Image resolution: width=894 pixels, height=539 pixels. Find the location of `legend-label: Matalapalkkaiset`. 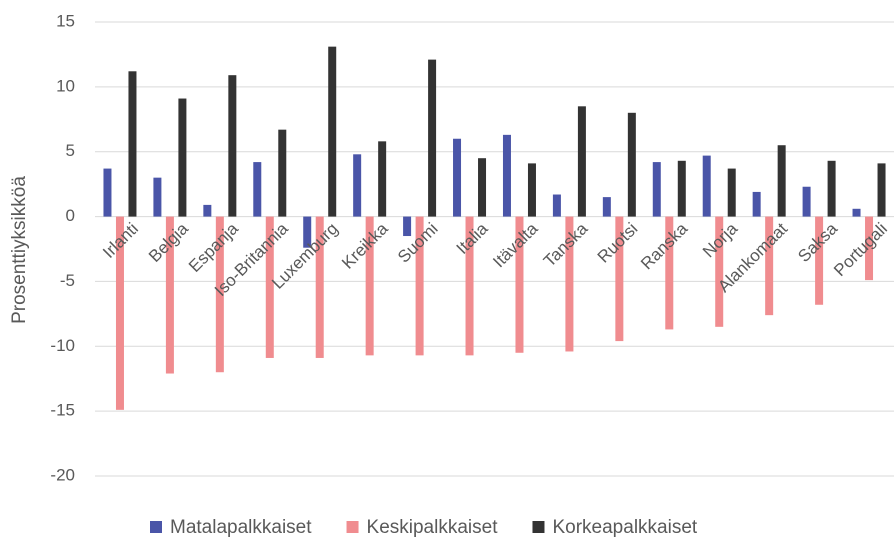

legend-label: Matalapalkkaiset is located at coordinates (241, 527).